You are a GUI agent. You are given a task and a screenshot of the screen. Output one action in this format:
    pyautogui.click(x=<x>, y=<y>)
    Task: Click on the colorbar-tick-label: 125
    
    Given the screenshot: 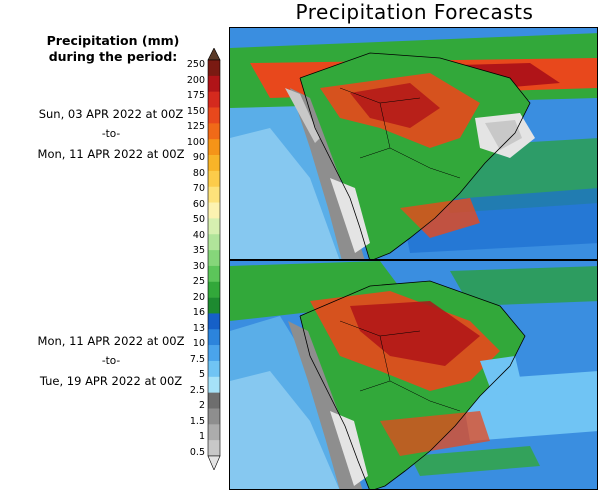 What is the action you would take?
    pyautogui.click(x=195, y=126)
    